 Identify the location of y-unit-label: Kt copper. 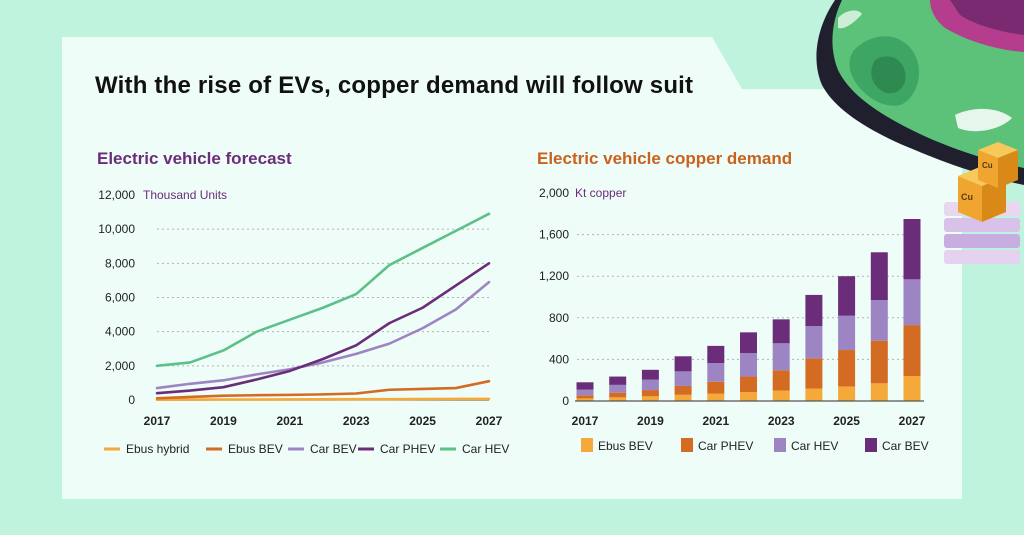
(600, 193).